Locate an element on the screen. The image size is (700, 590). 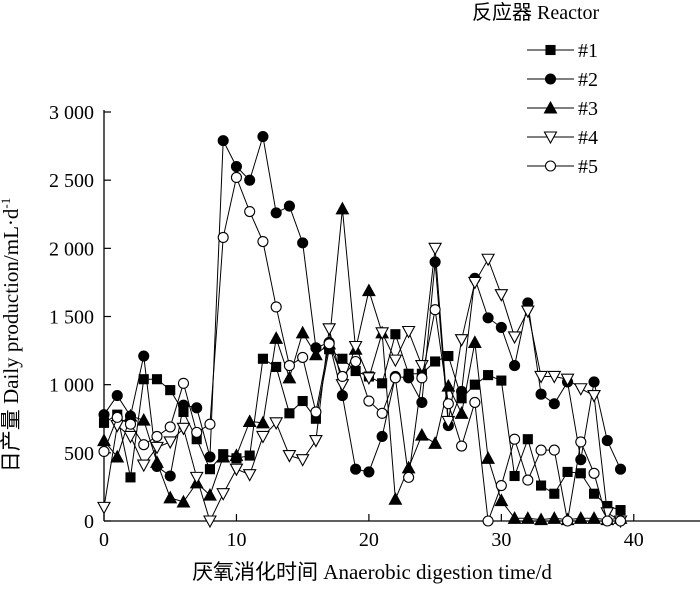
x-tick-label: 40 is located at coordinates (634, 540).